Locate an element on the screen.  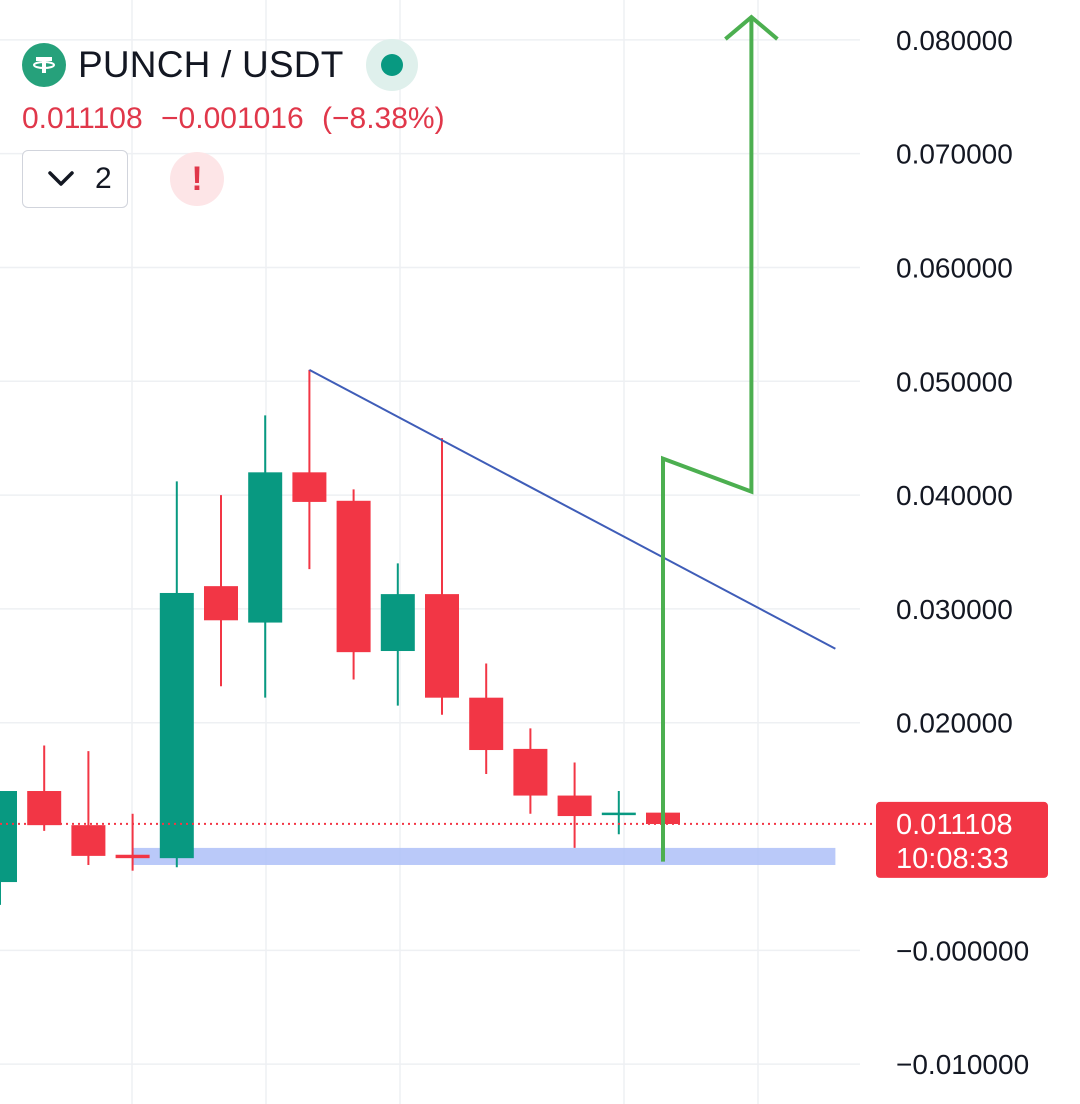
indicators-collapse-button: 2 is located at coordinates (75, 179).